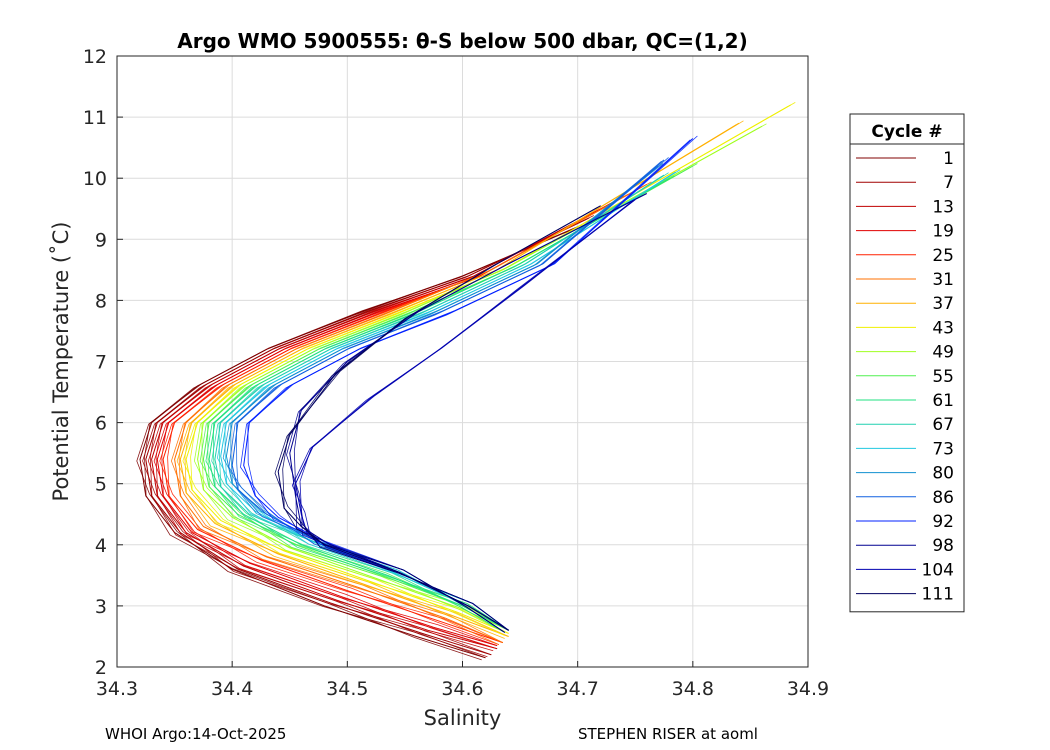 This screenshot has height=750, width=1050. What do you see at coordinates (462, 689) in the screenshot?
I see `x-tick-label: 34.6` at bounding box center [462, 689].